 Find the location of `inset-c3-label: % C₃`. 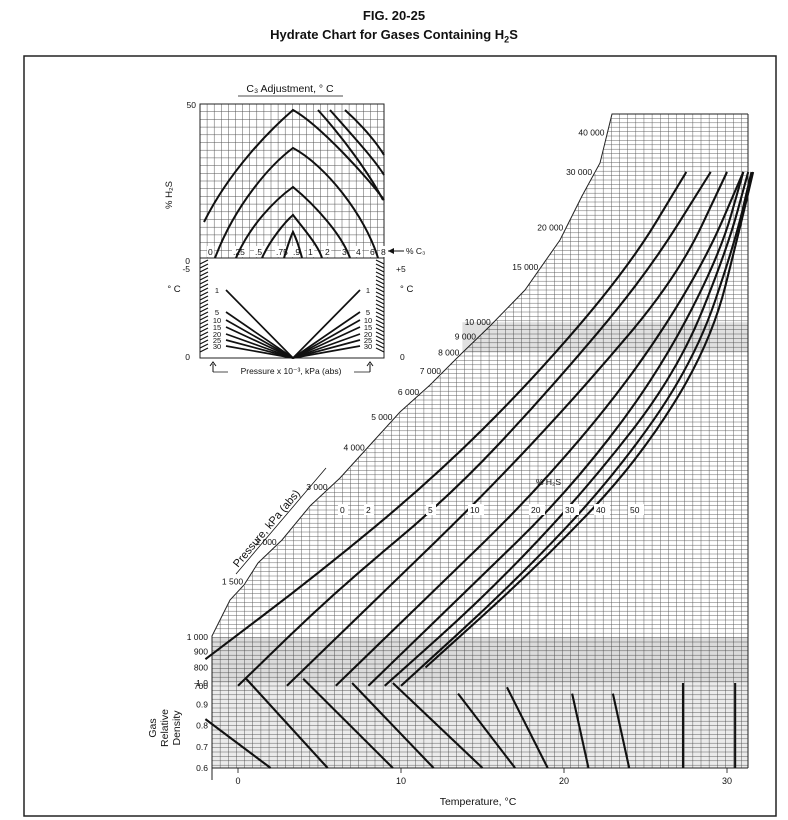

inset-c3-label: % C₃ is located at coordinates (416, 251).